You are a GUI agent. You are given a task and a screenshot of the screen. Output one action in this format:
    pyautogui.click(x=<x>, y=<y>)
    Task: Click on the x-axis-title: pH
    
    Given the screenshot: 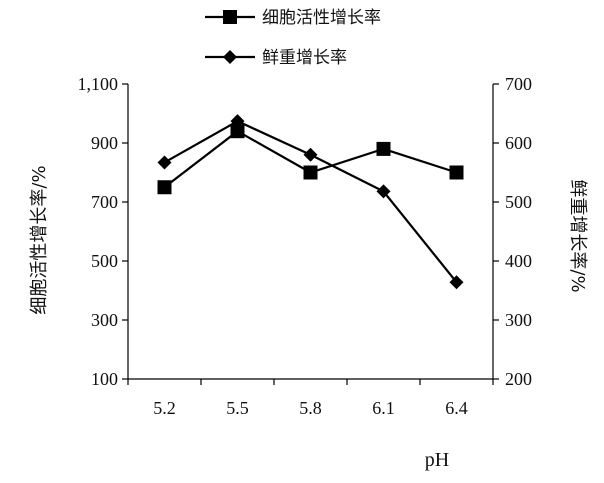 What is the action you would take?
    pyautogui.click(x=437, y=460)
    